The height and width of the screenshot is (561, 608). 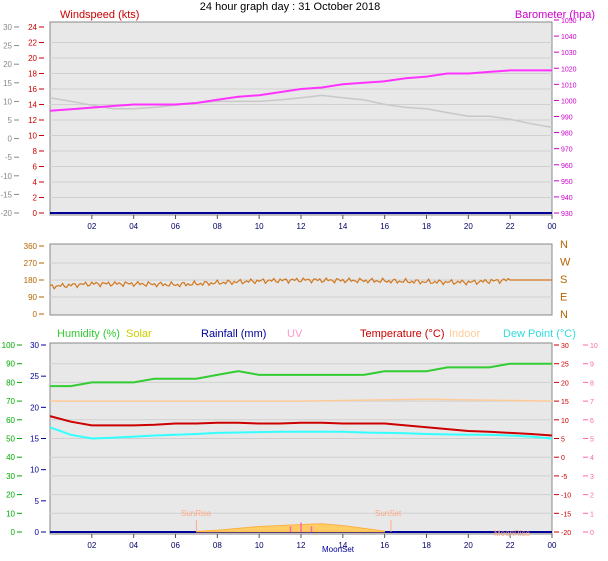 I want to click on wind-direction-line, so click(x=300, y=283).